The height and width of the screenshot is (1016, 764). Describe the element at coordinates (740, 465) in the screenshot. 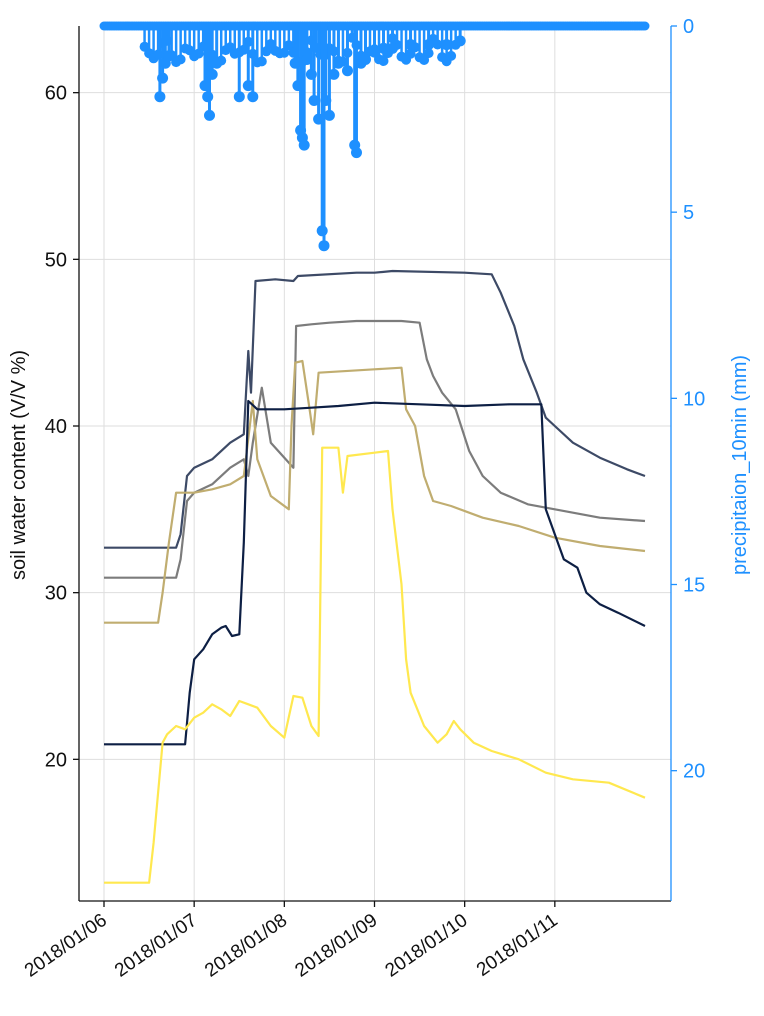

I see `y2-axis-label: precipitaion_10min (mm)` at that location.